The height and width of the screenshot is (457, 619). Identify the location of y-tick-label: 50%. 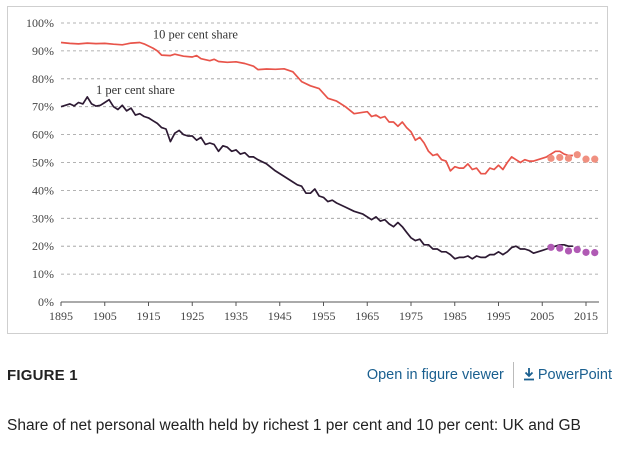
(43, 163).